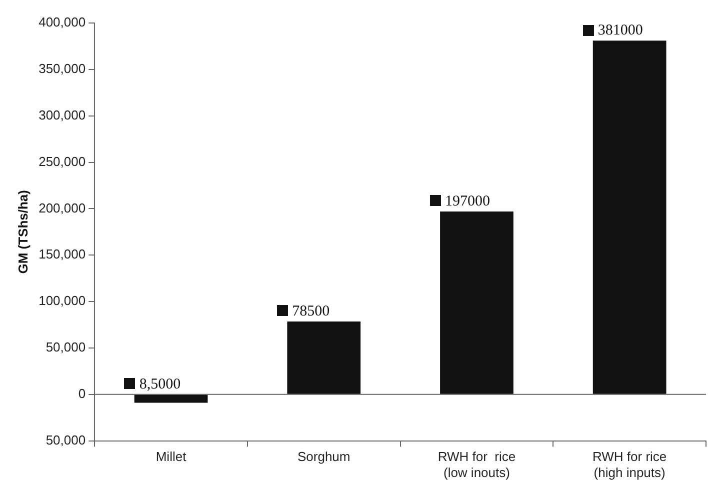 This screenshot has height=492, width=712. I want to click on y-tick-label: 100,000, so click(62, 300).